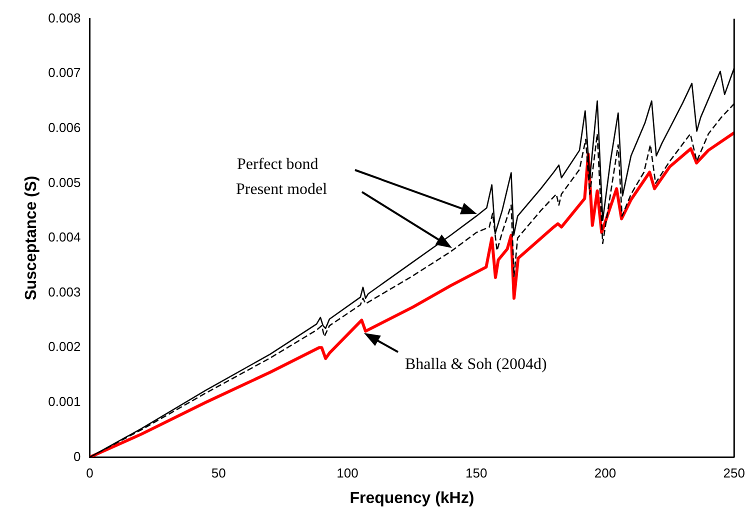  What do you see at coordinates (64, 72) in the screenshot?
I see `y-tick-label: 0.007` at bounding box center [64, 72].